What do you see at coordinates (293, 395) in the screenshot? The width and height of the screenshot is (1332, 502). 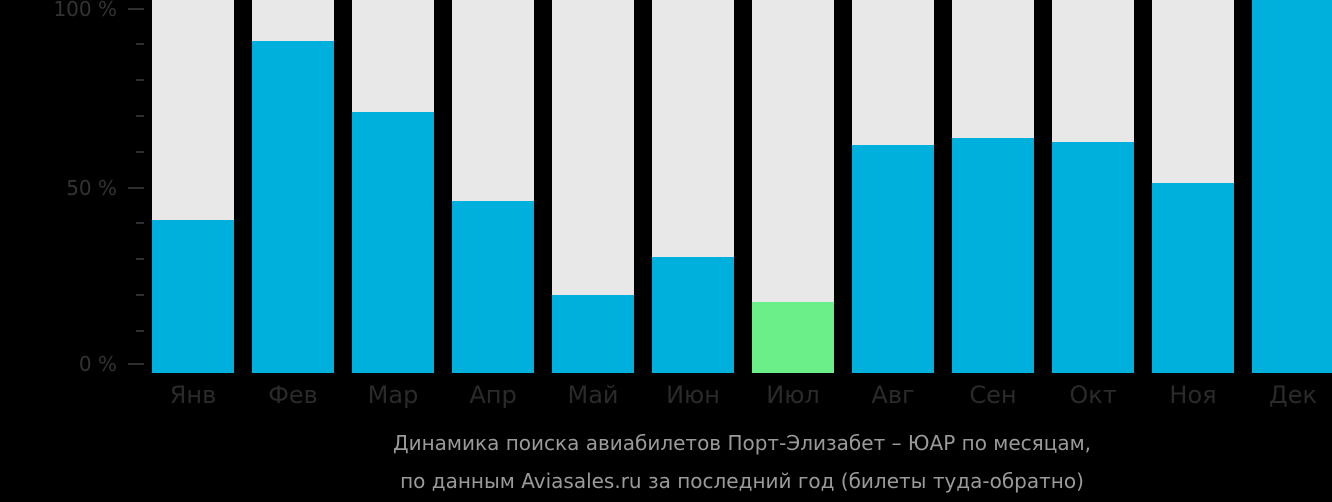 I see `x-tick-label: Фев` at bounding box center [293, 395].